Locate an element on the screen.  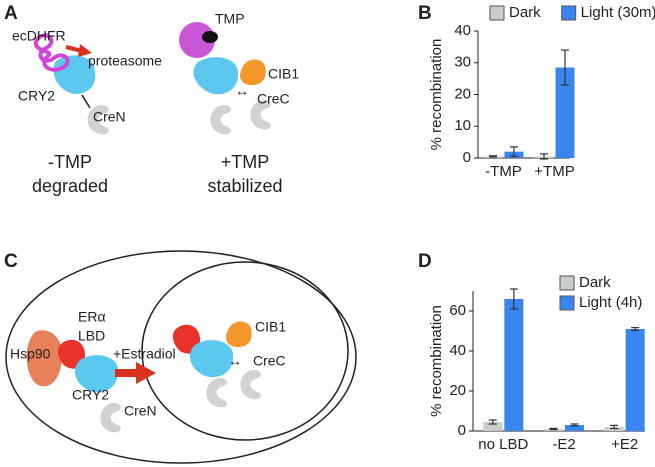
x-tick-label: -E2 is located at coordinates (563, 444).